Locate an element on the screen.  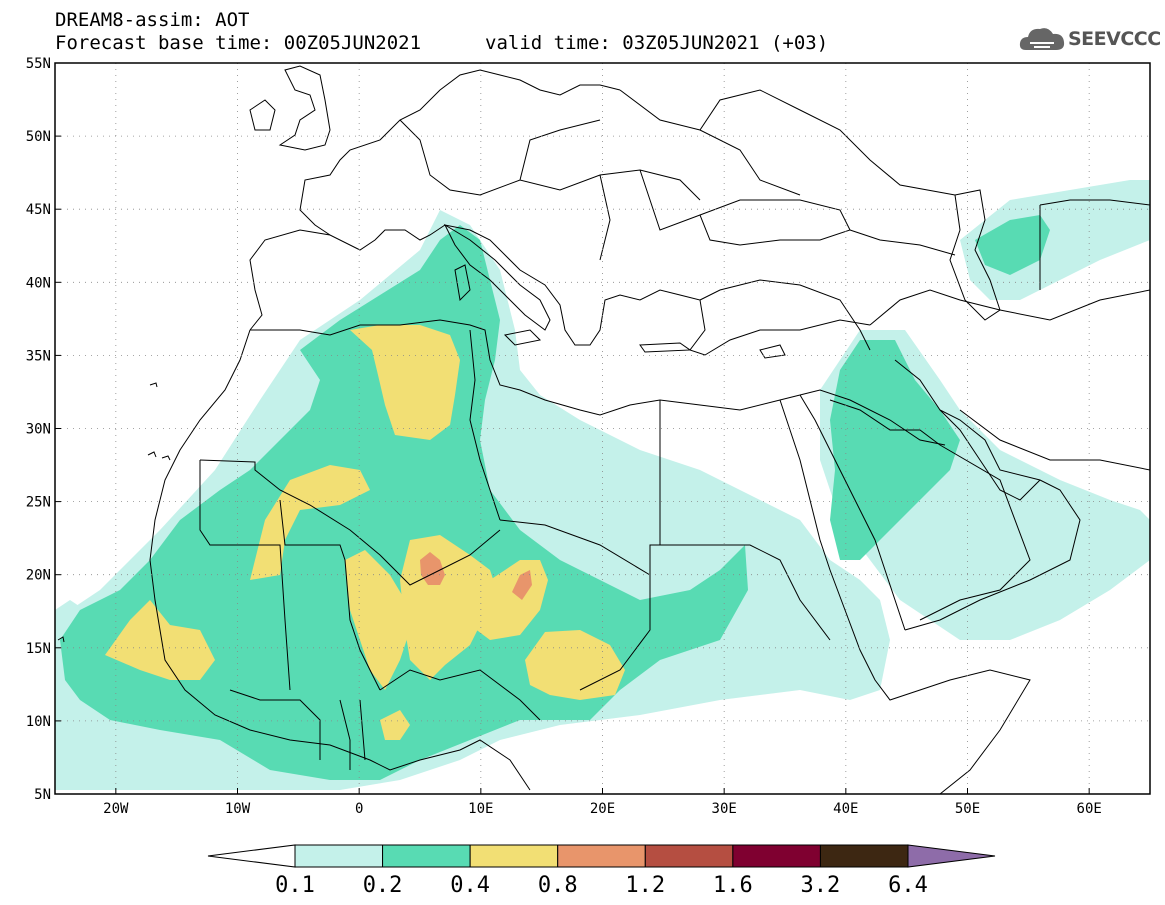
lat-label: 15N is located at coordinates (38, 649).